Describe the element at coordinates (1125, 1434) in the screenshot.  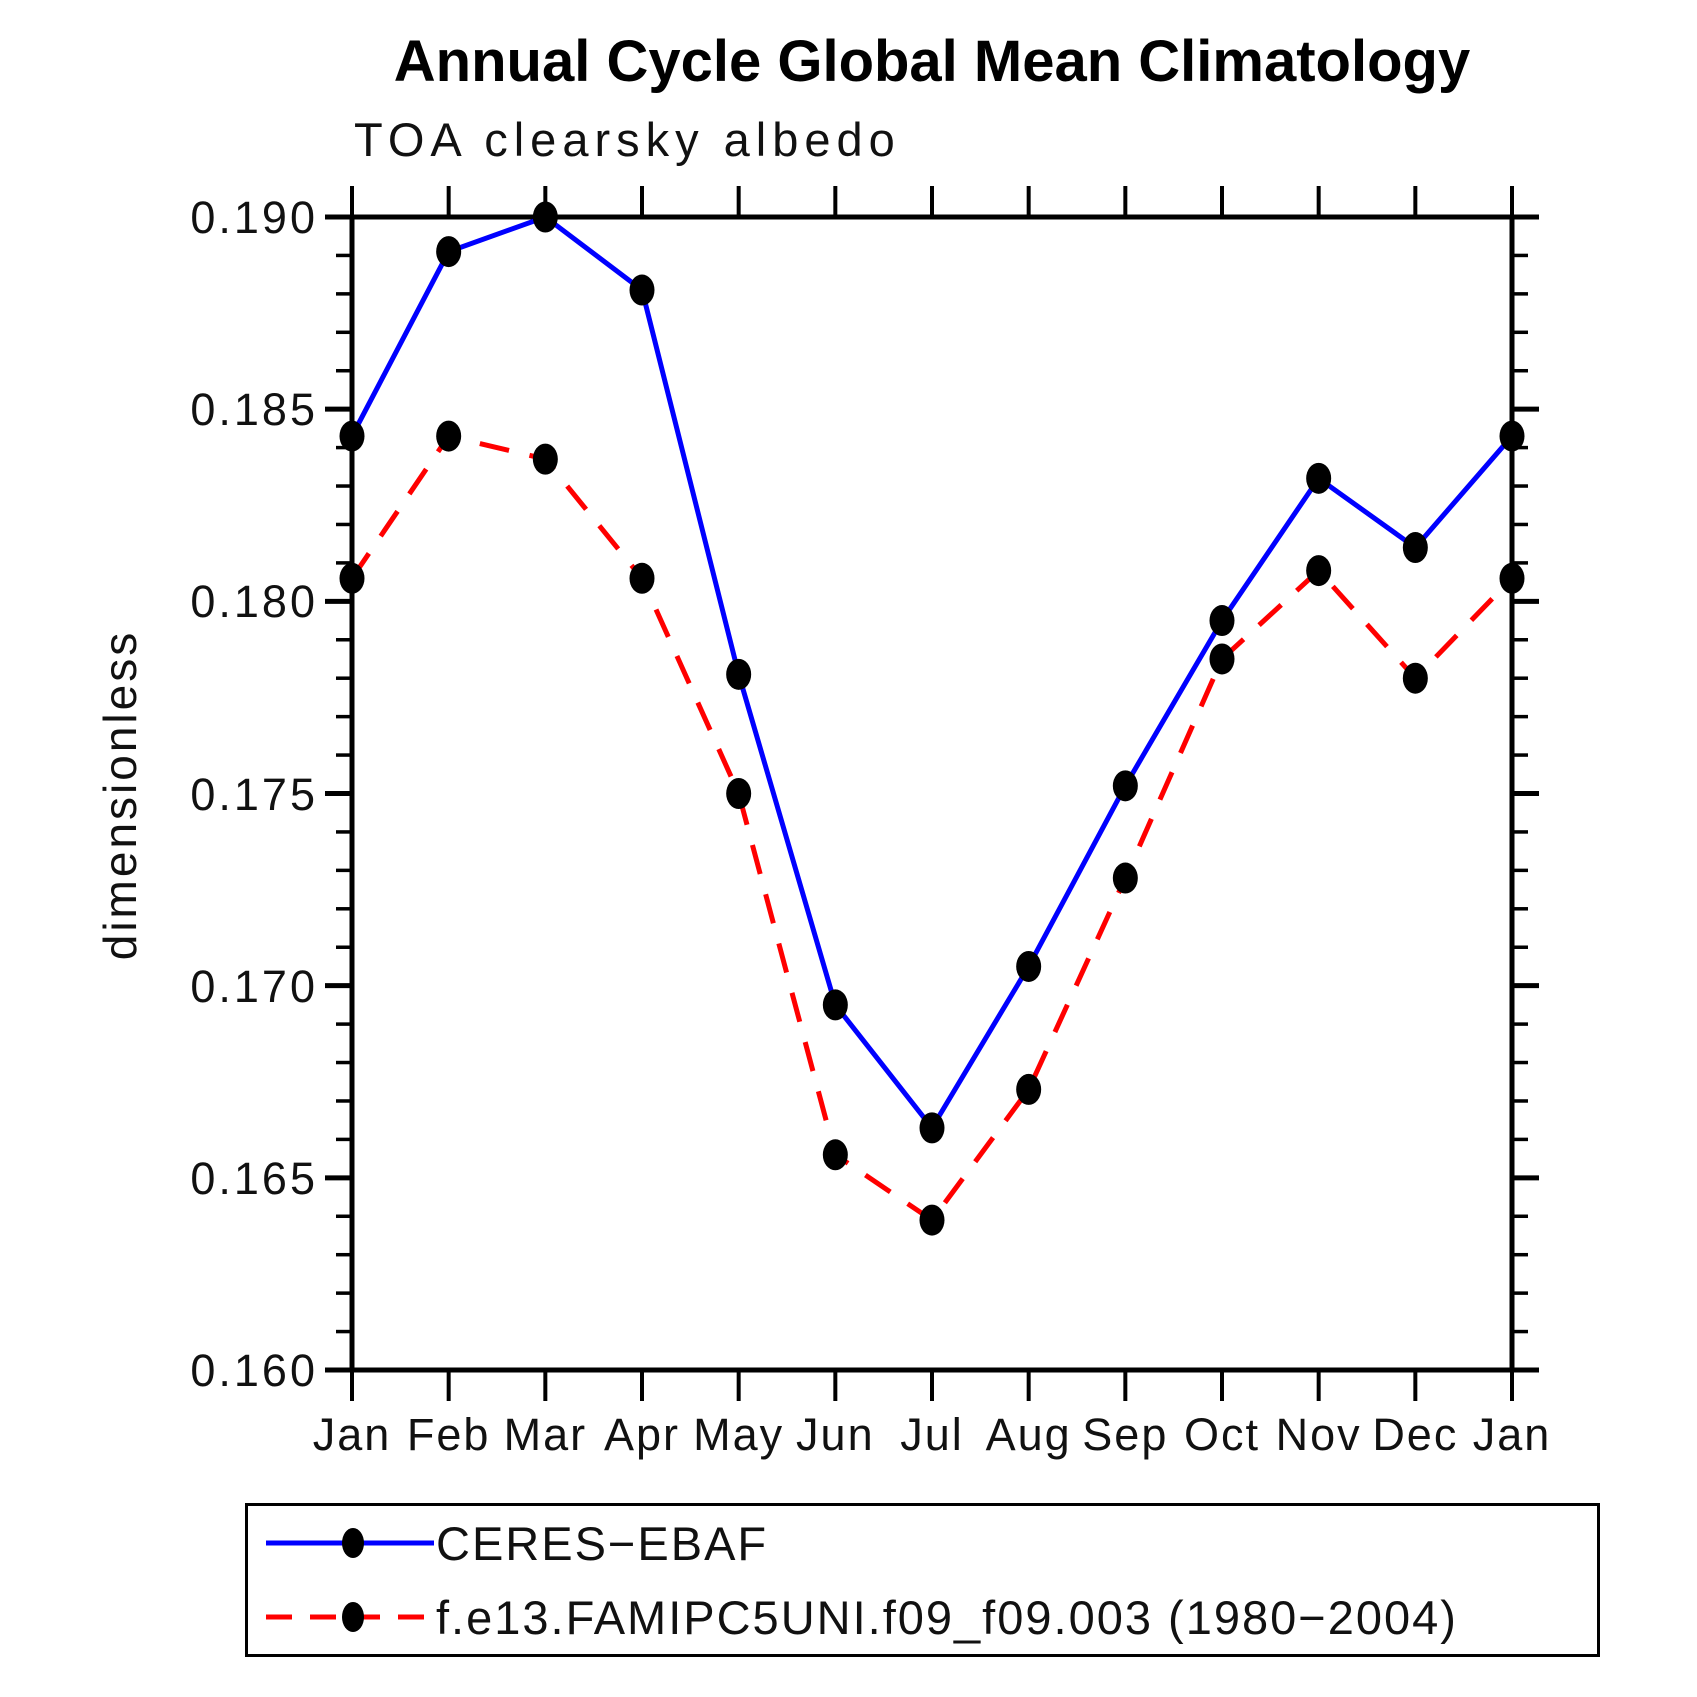
I see `x-tick-label: Sep` at that location.